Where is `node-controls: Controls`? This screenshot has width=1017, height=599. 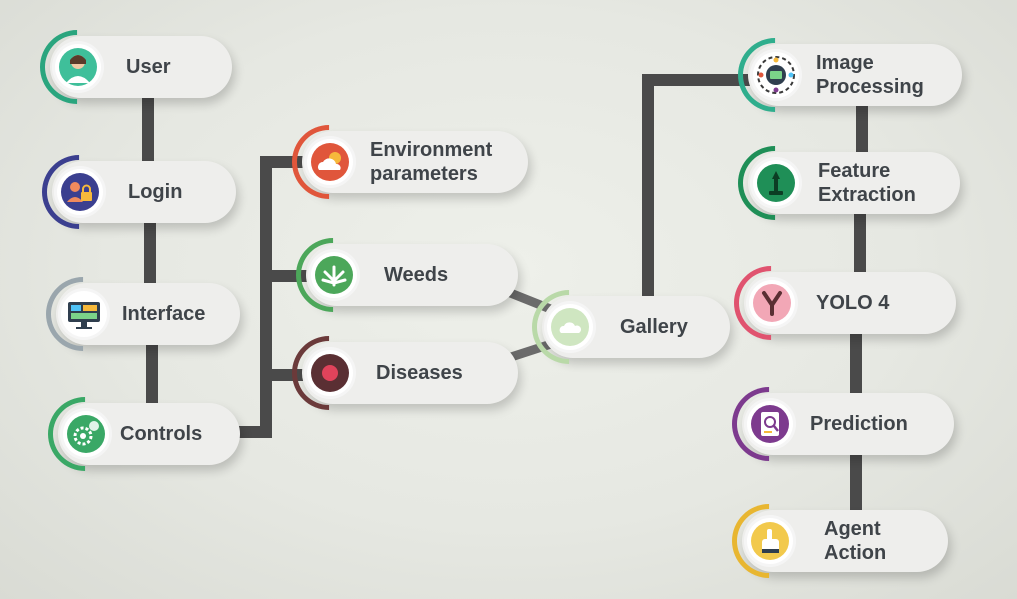 node-controls: Controls is located at coordinates (136, 434).